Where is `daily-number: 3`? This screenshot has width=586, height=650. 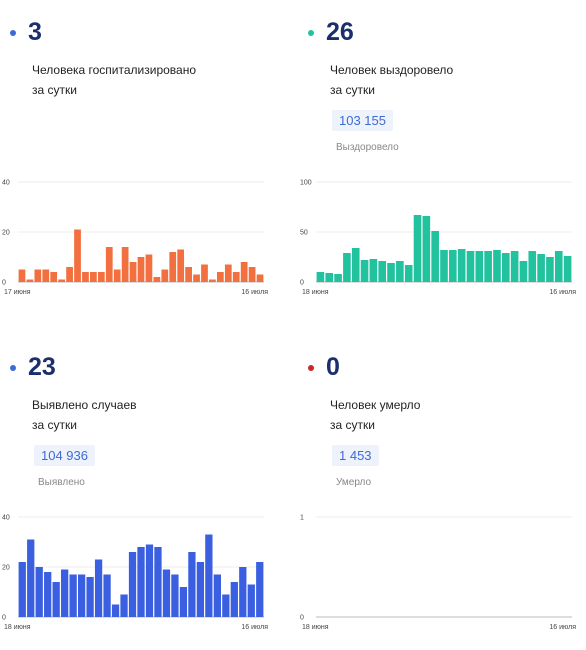
daily-number: 3 is located at coordinates (35, 32).